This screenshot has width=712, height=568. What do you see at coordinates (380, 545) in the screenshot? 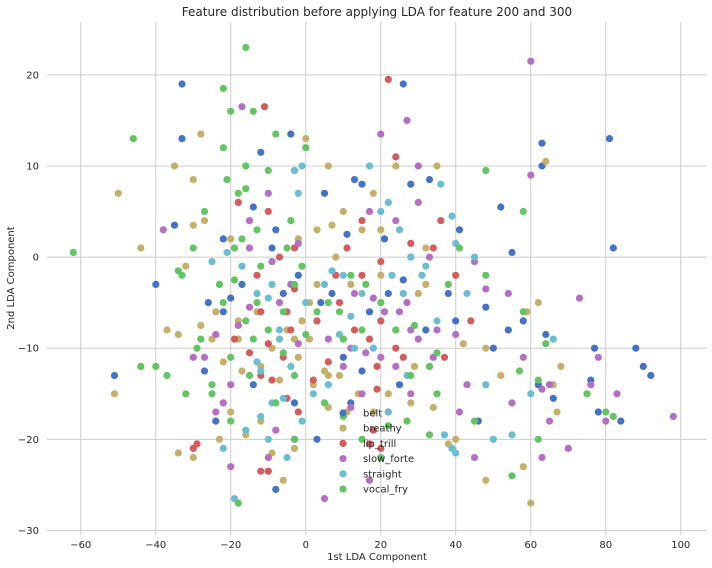
I see `x-tick-labels: −60 −40 −20 0 20 40 60 80 100` at bounding box center [380, 545].